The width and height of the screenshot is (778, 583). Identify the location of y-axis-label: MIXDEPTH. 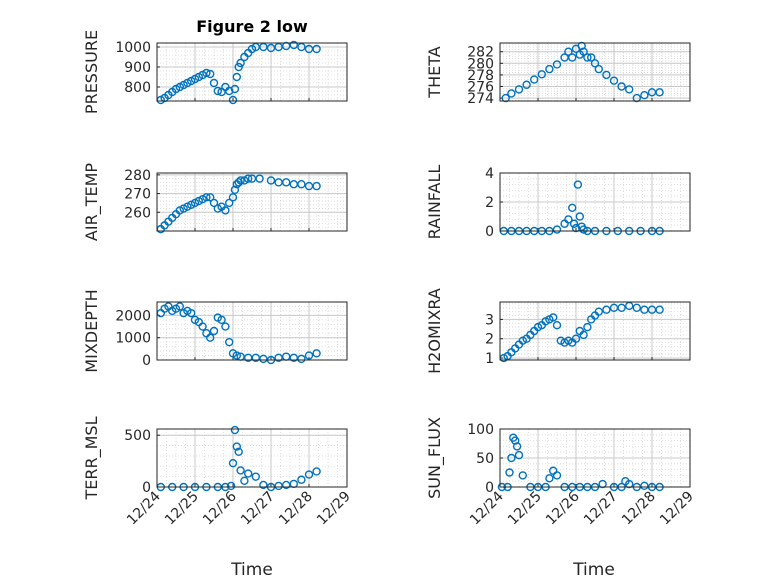
(91, 330).